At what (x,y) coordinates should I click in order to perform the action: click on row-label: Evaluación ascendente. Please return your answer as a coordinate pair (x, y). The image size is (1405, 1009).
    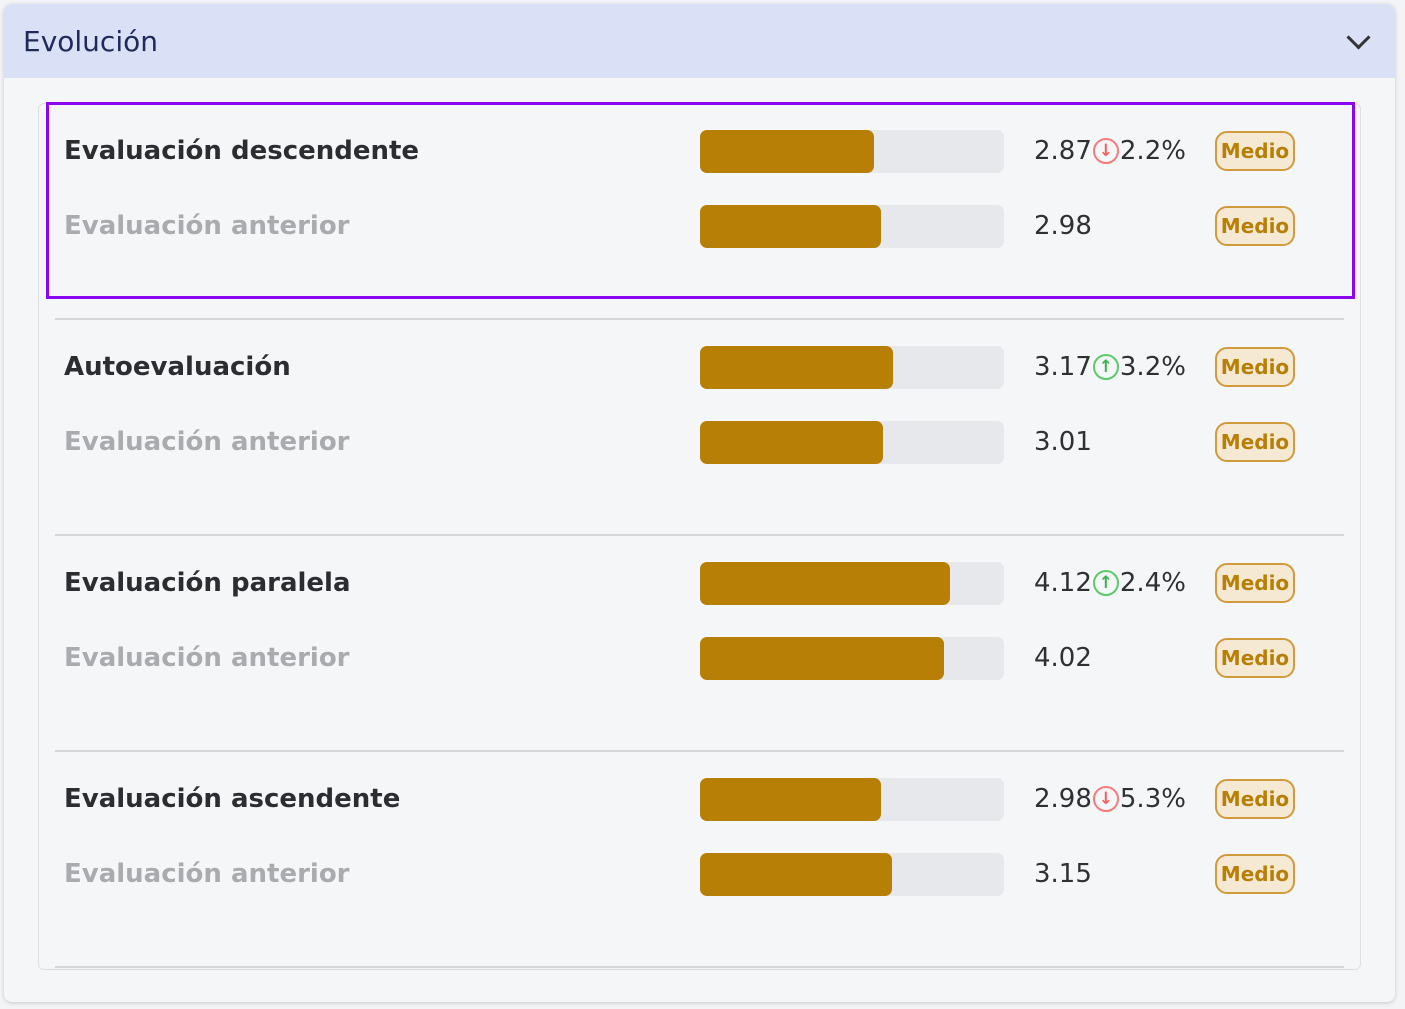
    Looking at the image, I should click on (232, 799).